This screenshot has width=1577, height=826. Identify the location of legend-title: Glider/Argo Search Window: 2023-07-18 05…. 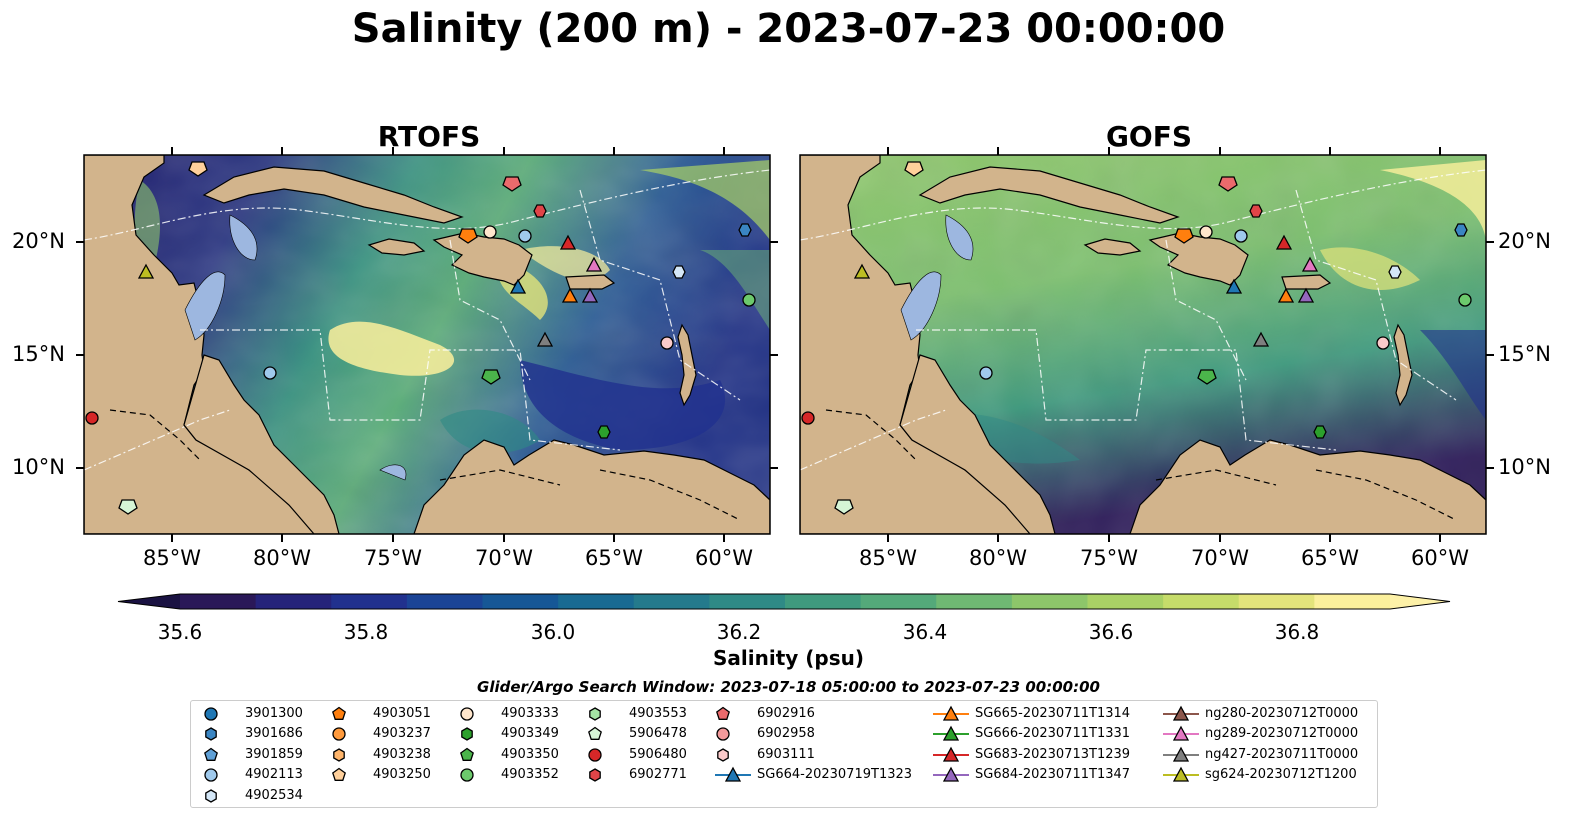
(788, 687).